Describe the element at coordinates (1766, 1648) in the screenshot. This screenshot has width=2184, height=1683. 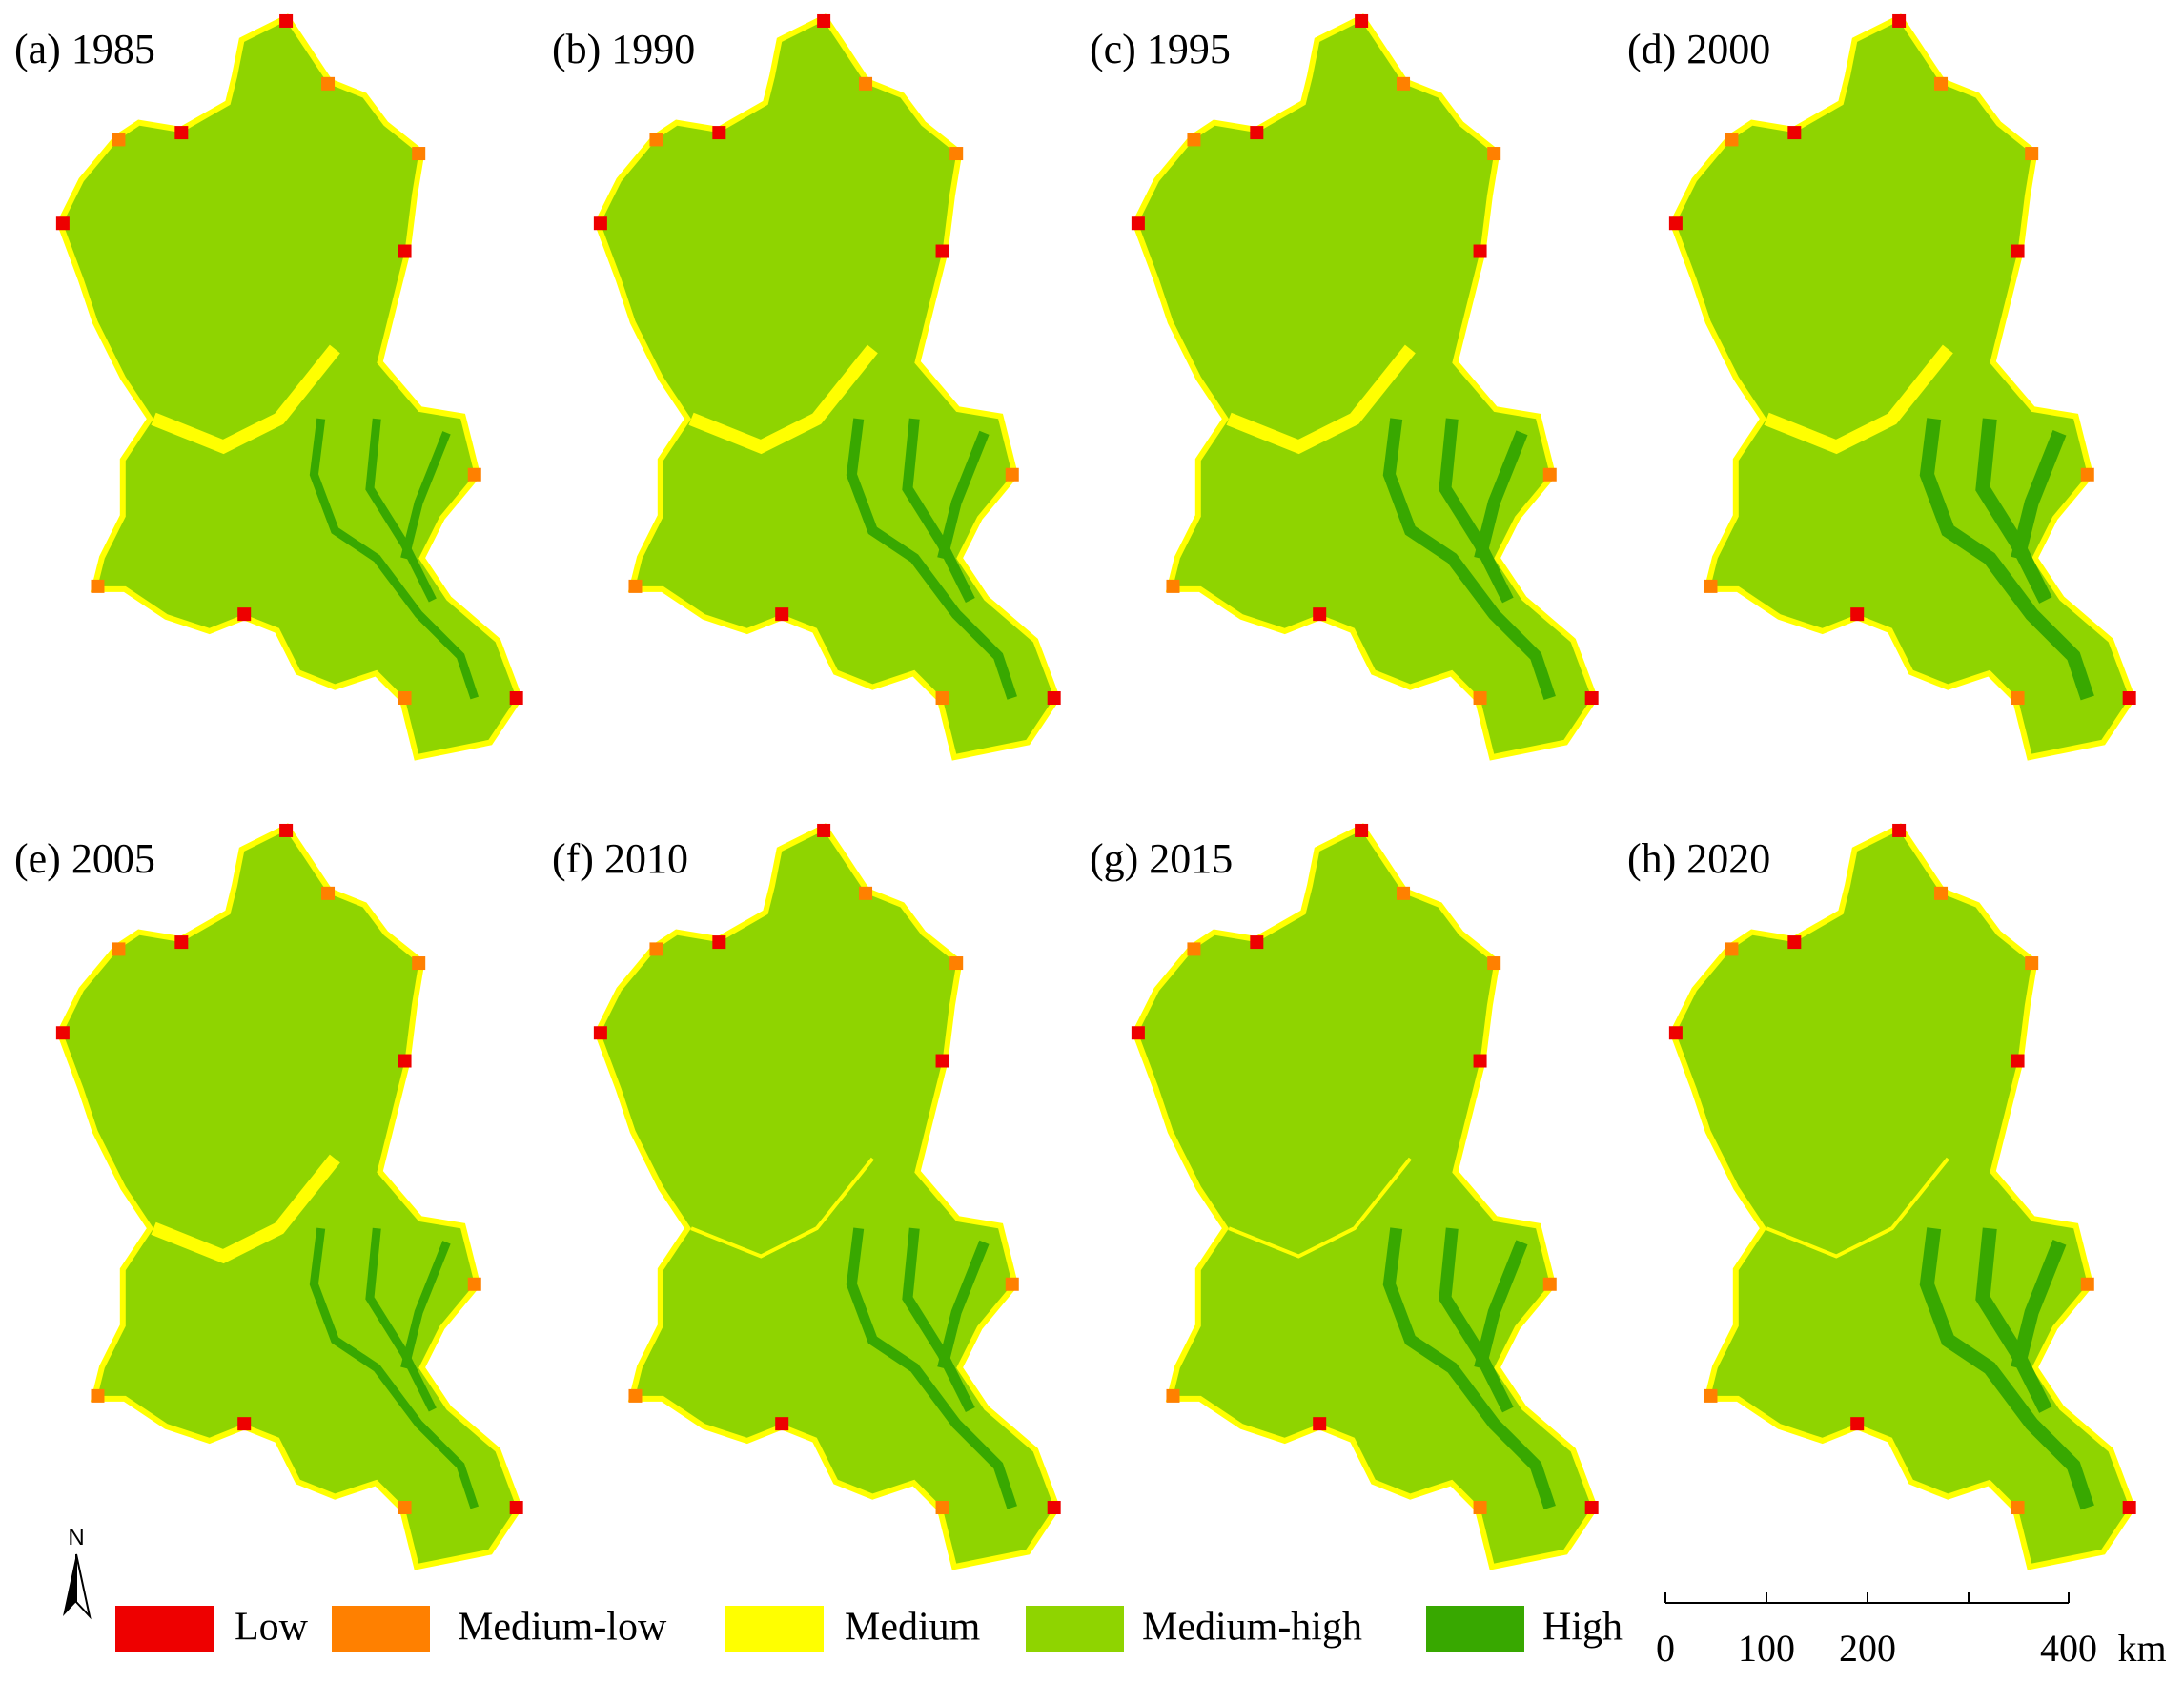
I see `scale-label: 100` at that location.